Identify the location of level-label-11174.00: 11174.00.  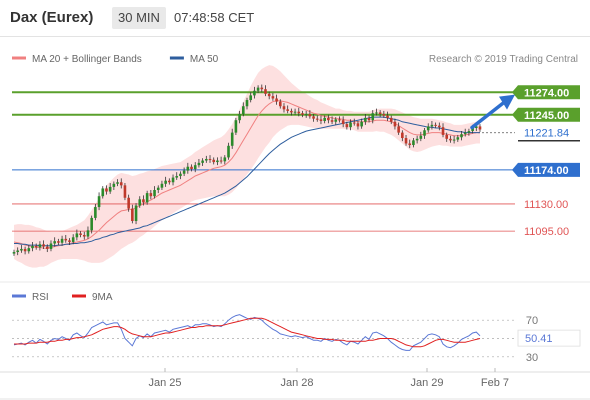
(546, 169).